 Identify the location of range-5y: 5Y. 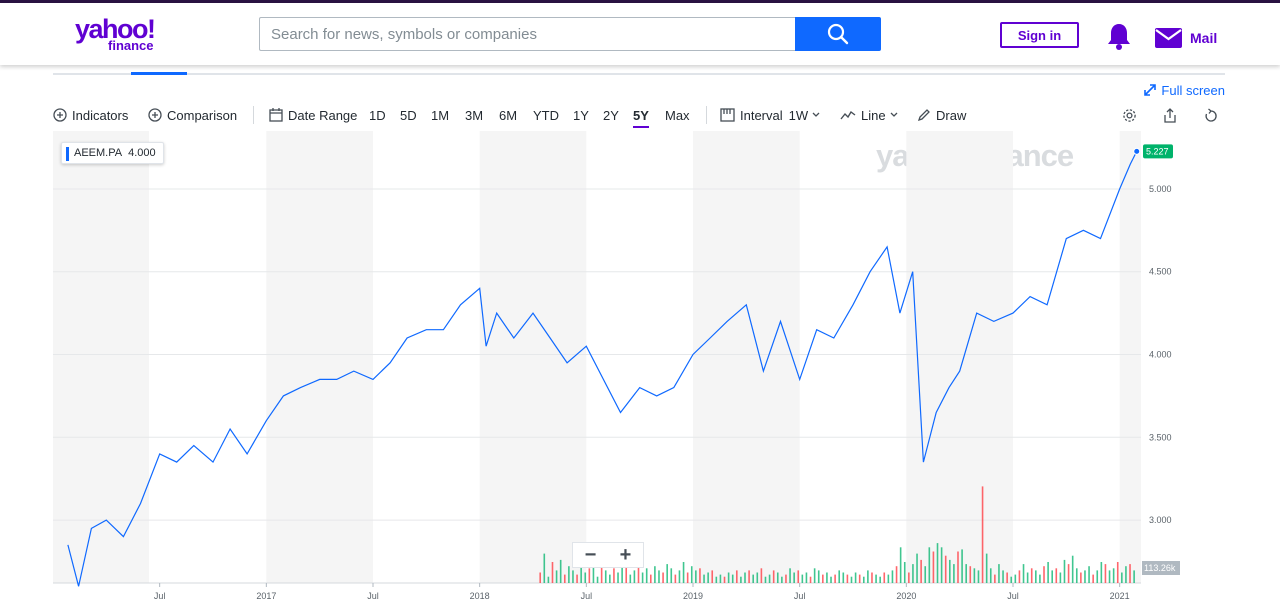
(641, 116).